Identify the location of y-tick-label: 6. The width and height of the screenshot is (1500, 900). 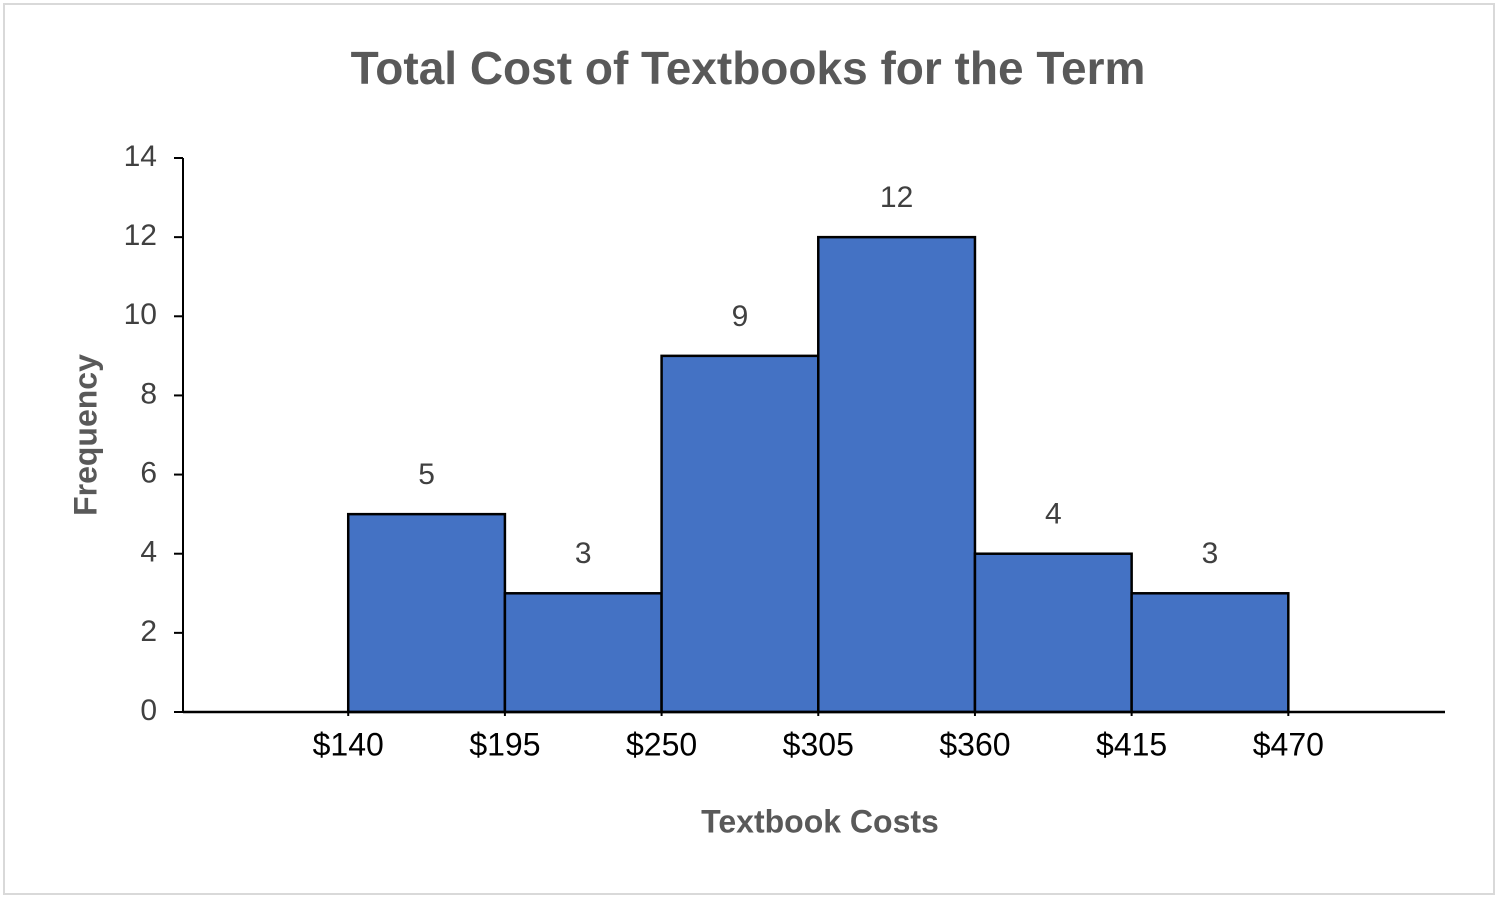
(148, 472).